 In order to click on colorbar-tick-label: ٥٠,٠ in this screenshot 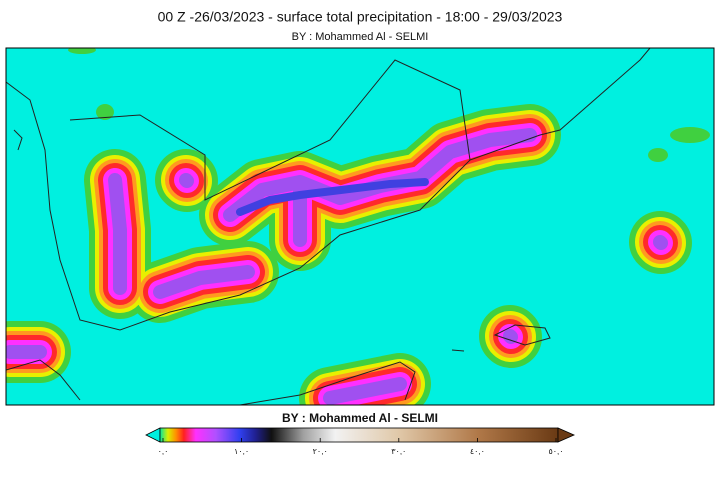, I will do `click(555, 451)`.